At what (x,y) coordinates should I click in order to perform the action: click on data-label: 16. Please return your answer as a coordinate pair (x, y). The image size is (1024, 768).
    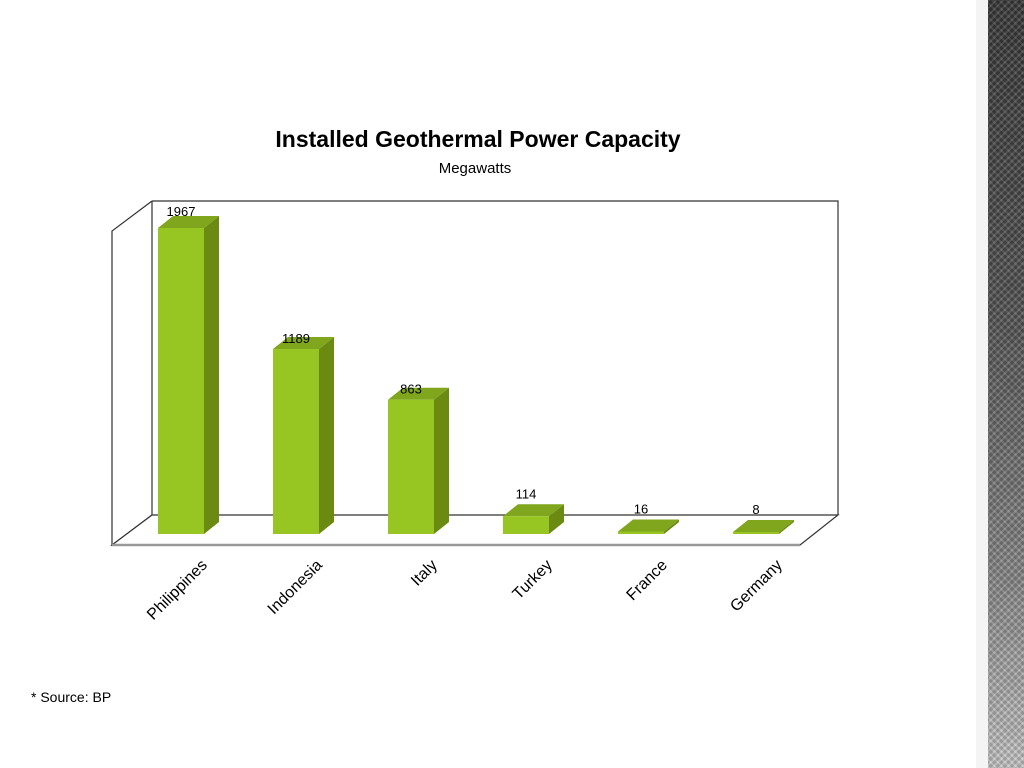
    Looking at the image, I should click on (641, 509).